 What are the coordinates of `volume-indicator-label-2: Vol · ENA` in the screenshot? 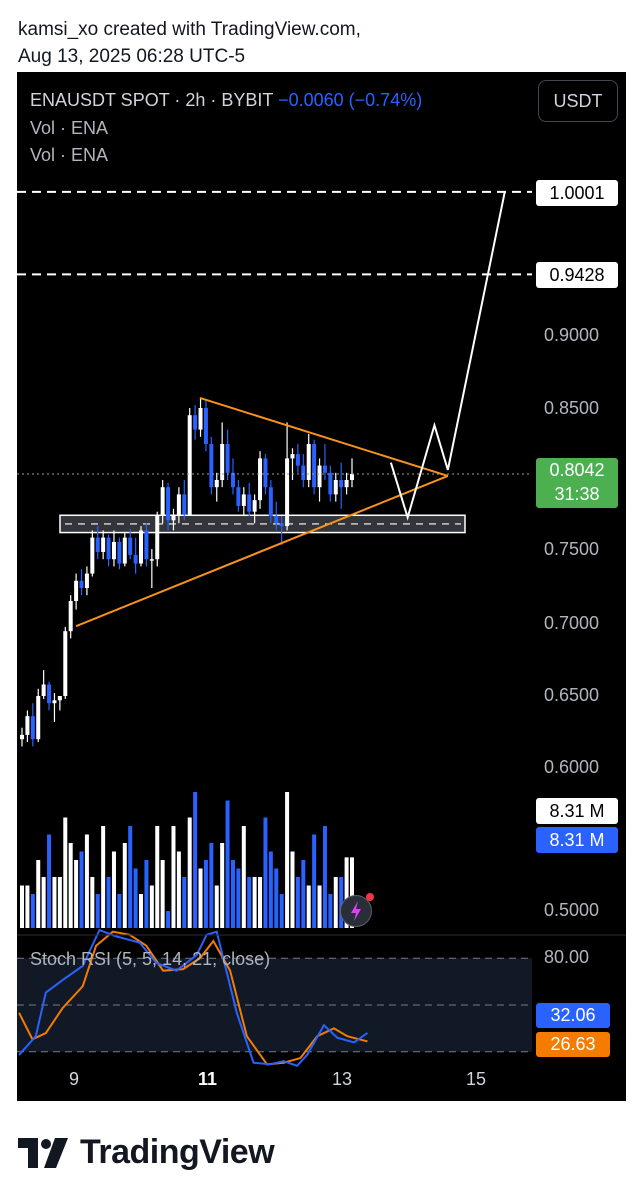 It's located at (69, 155).